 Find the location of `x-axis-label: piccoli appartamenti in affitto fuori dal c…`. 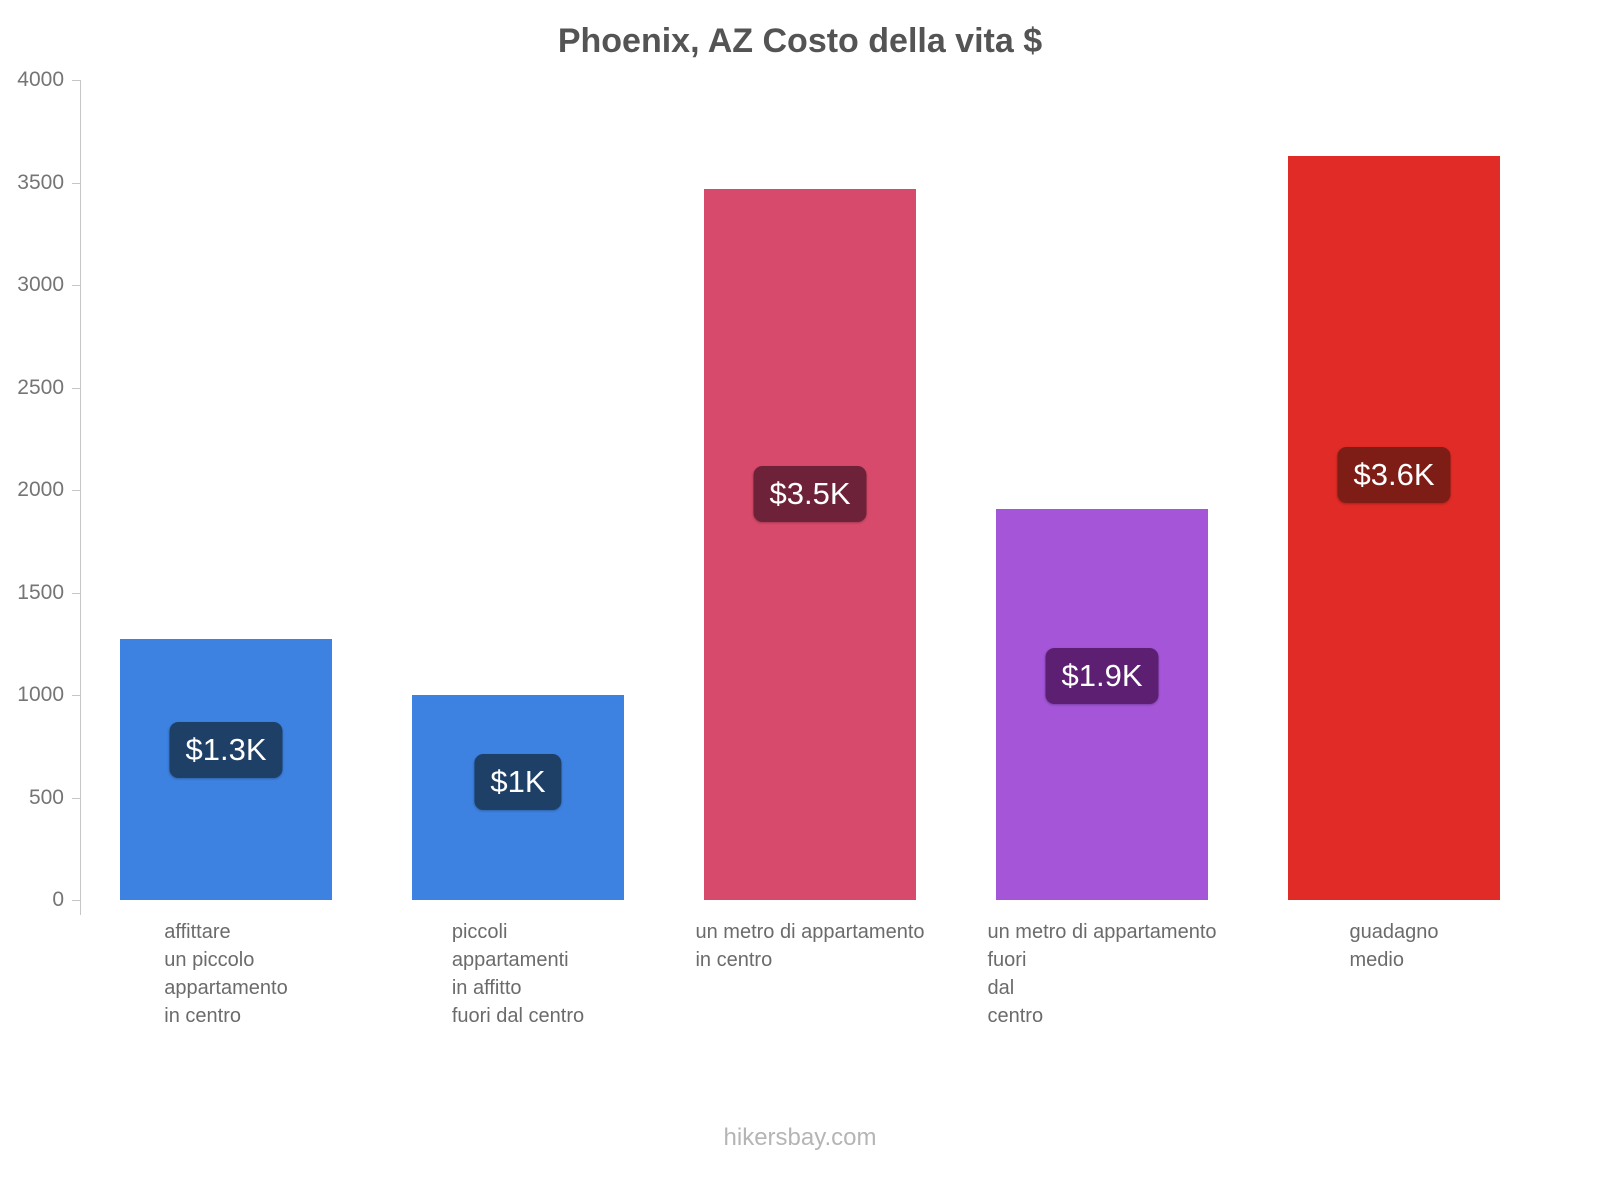

x-axis-label: piccoli appartamenti in affitto fuori dal c… is located at coordinates (518, 974).